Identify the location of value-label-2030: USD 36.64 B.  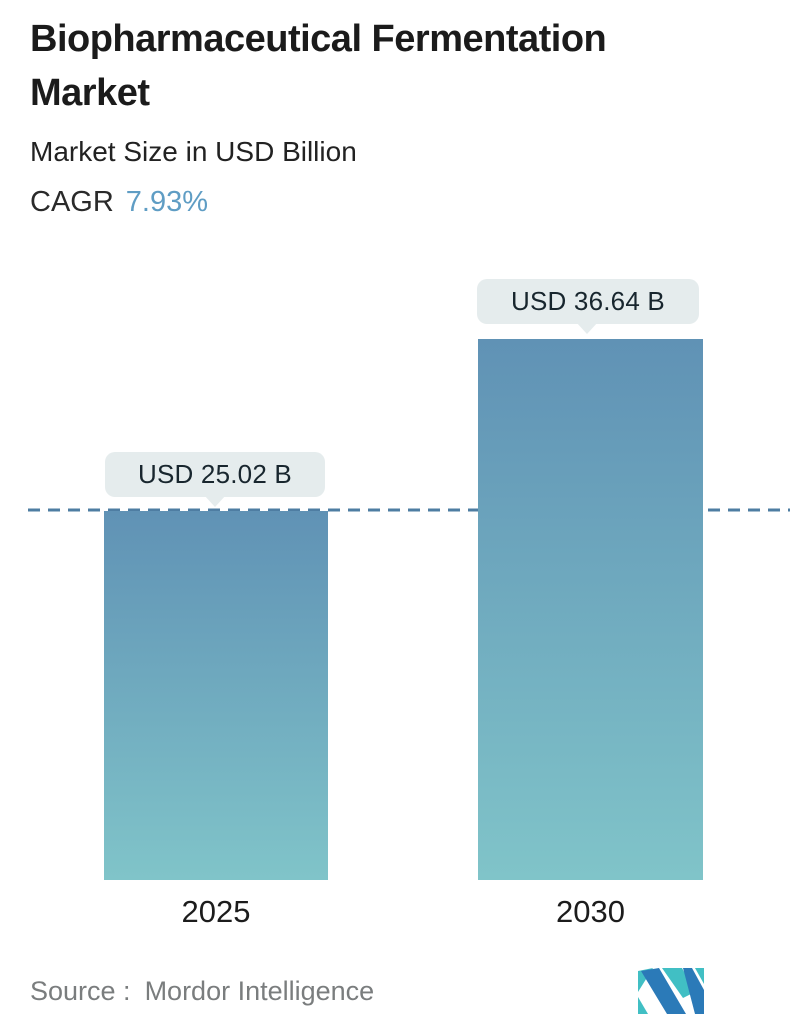
(588, 301).